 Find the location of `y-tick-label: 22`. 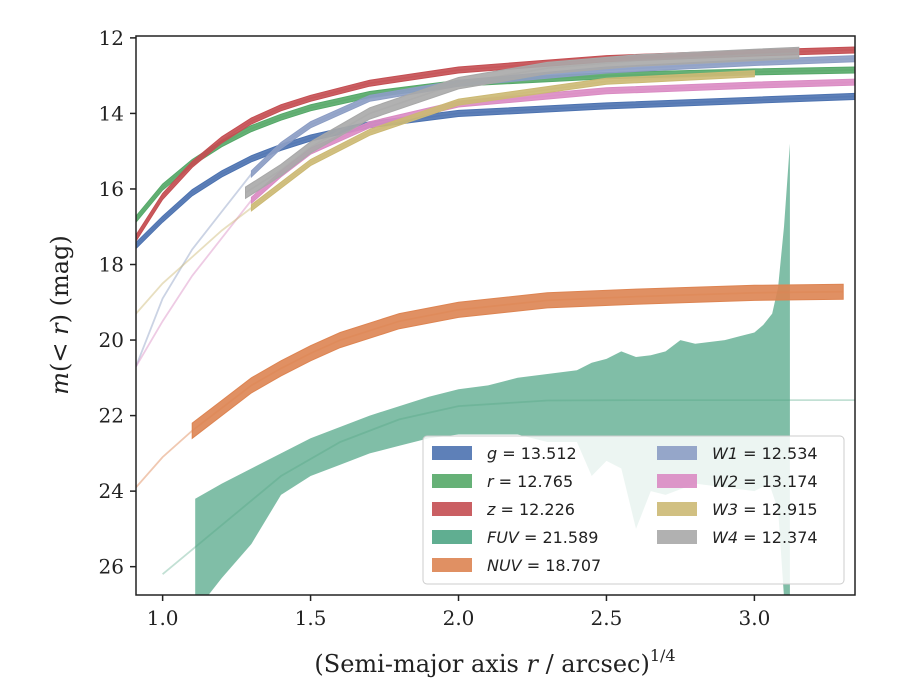

y-tick-label: 22 is located at coordinates (111, 416).